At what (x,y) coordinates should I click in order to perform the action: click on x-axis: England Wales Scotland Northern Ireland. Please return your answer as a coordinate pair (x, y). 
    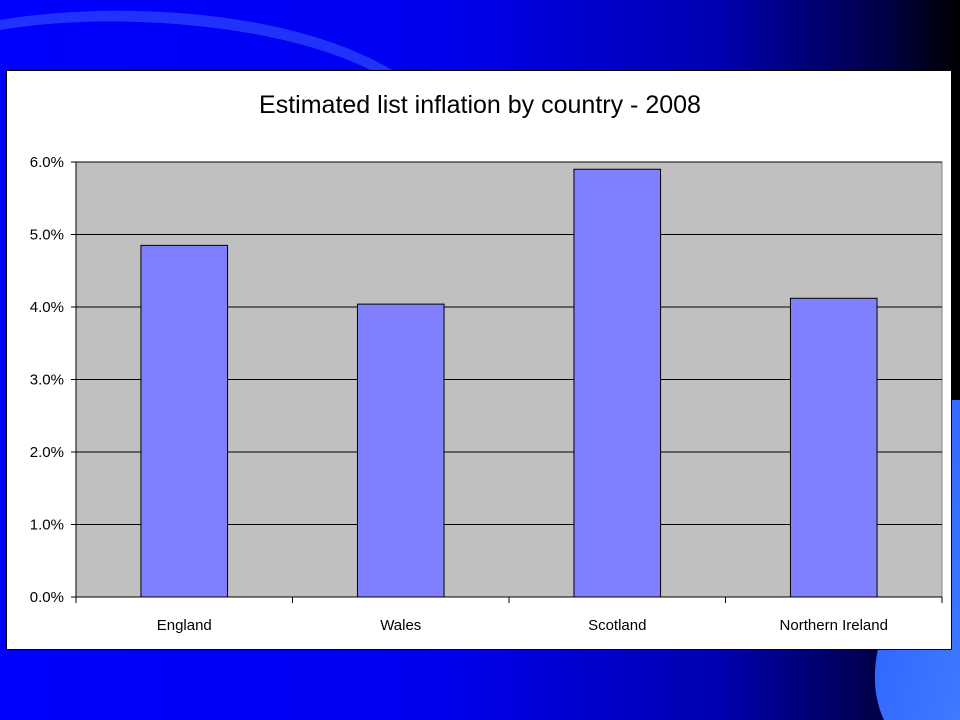
    Looking at the image, I should click on (509, 615).